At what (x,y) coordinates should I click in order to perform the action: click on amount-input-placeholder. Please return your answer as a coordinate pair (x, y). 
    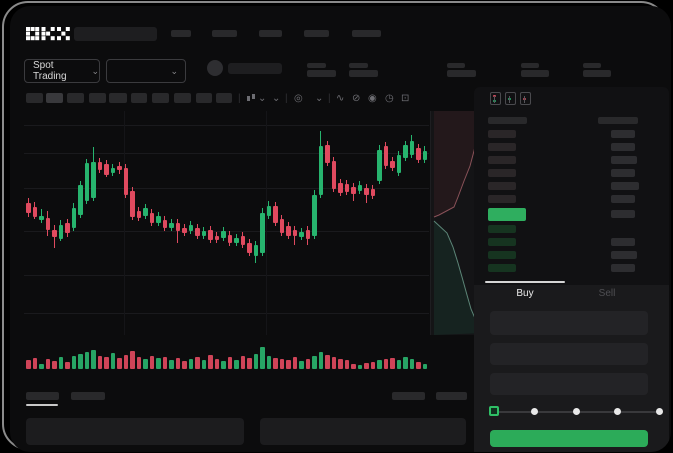
    Looking at the image, I should click on (569, 354).